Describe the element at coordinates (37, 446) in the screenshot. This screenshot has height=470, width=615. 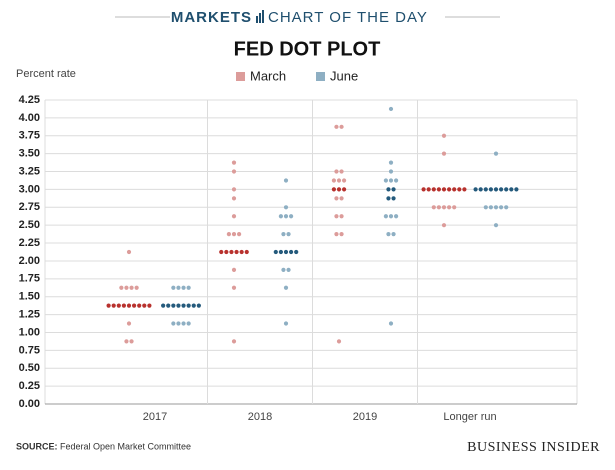
I see `source-label: SOURCE:` at that location.